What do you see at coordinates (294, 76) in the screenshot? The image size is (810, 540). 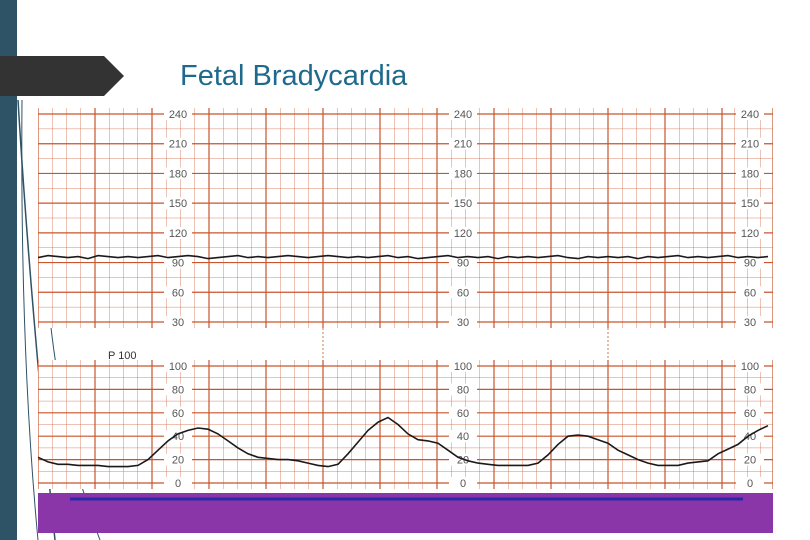 I see `slide-title: Fetal Bradycardia` at bounding box center [294, 76].